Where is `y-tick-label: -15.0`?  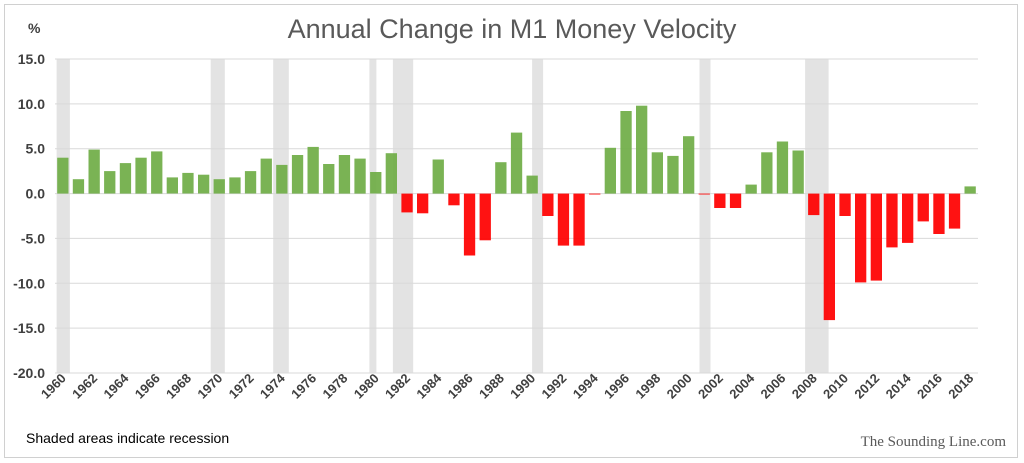 y-tick-label: -15.0 is located at coordinates (29, 328).